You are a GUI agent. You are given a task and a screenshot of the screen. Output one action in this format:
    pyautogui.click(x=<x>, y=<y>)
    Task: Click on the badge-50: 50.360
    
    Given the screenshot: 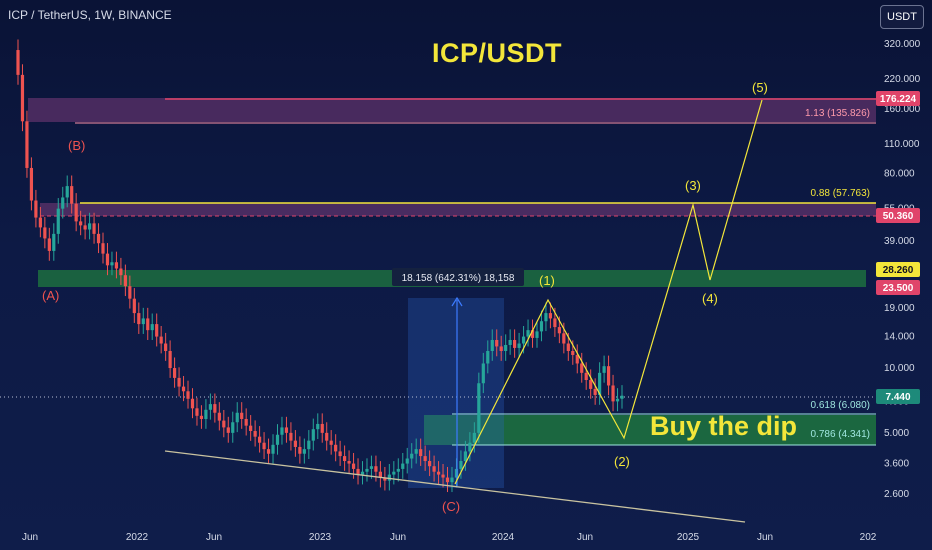 What is the action you would take?
    pyautogui.click(x=898, y=215)
    